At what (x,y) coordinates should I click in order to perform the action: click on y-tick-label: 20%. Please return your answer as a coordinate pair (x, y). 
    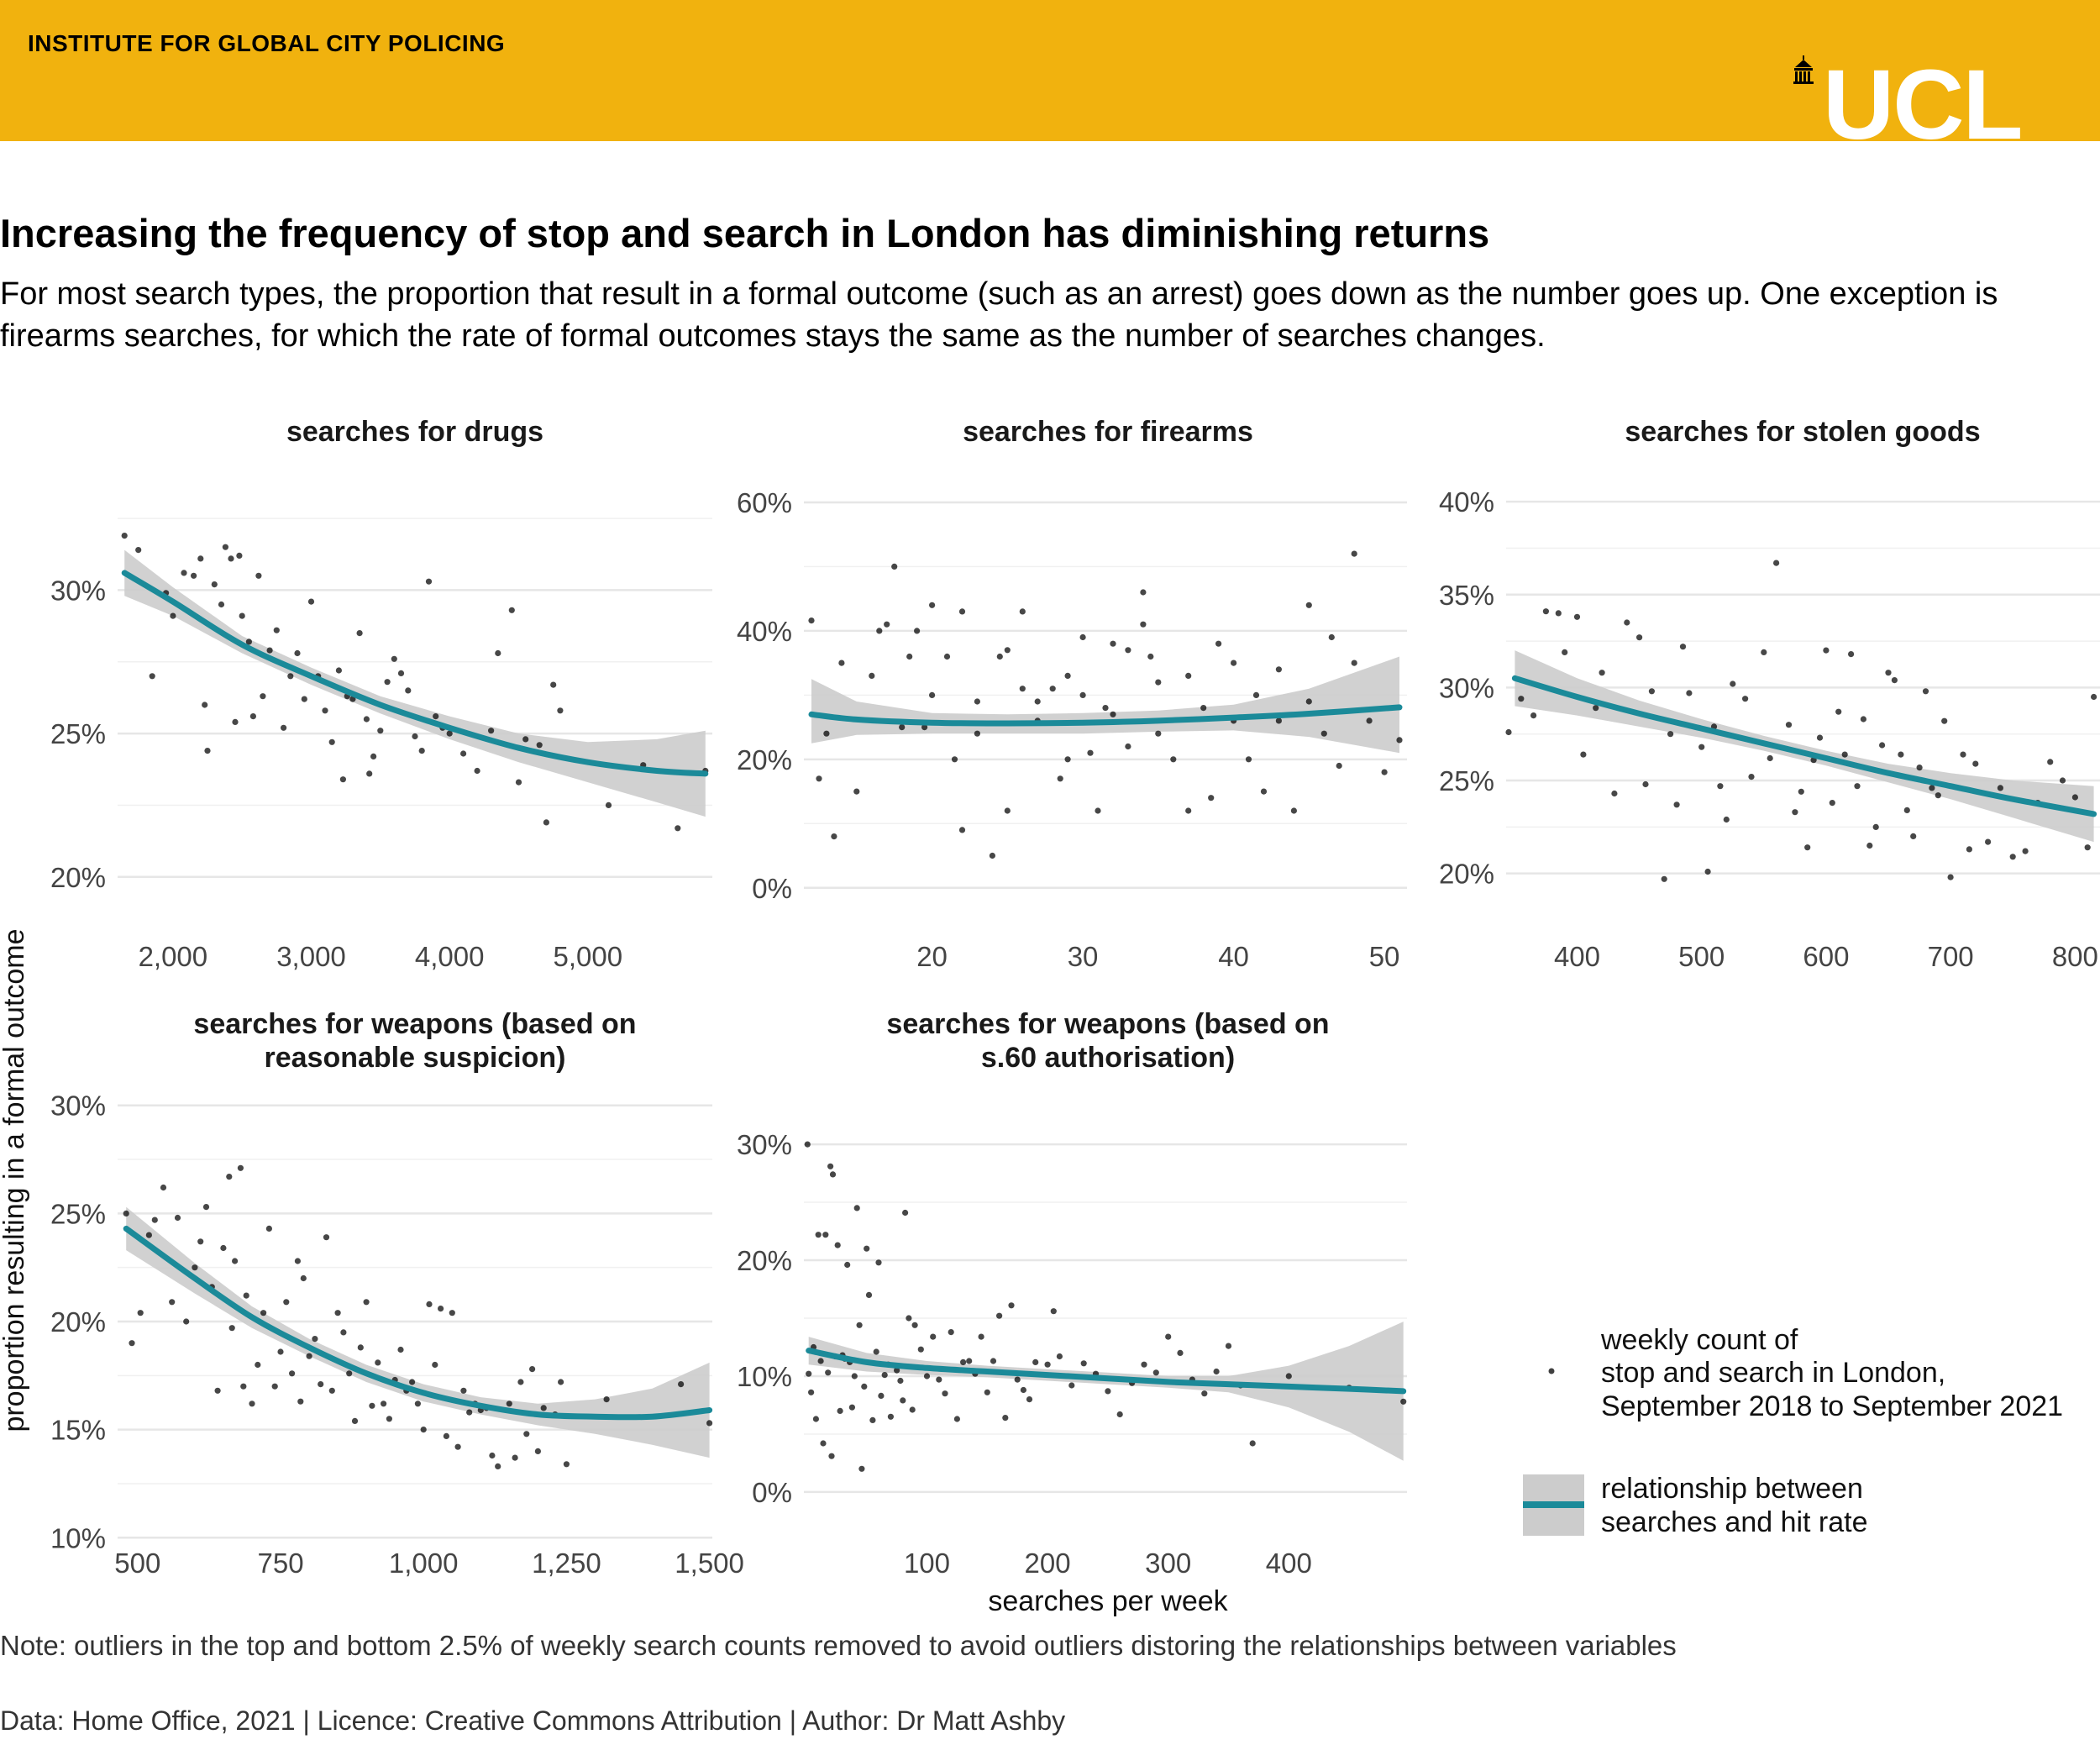
    Looking at the image, I should click on (78, 1322).